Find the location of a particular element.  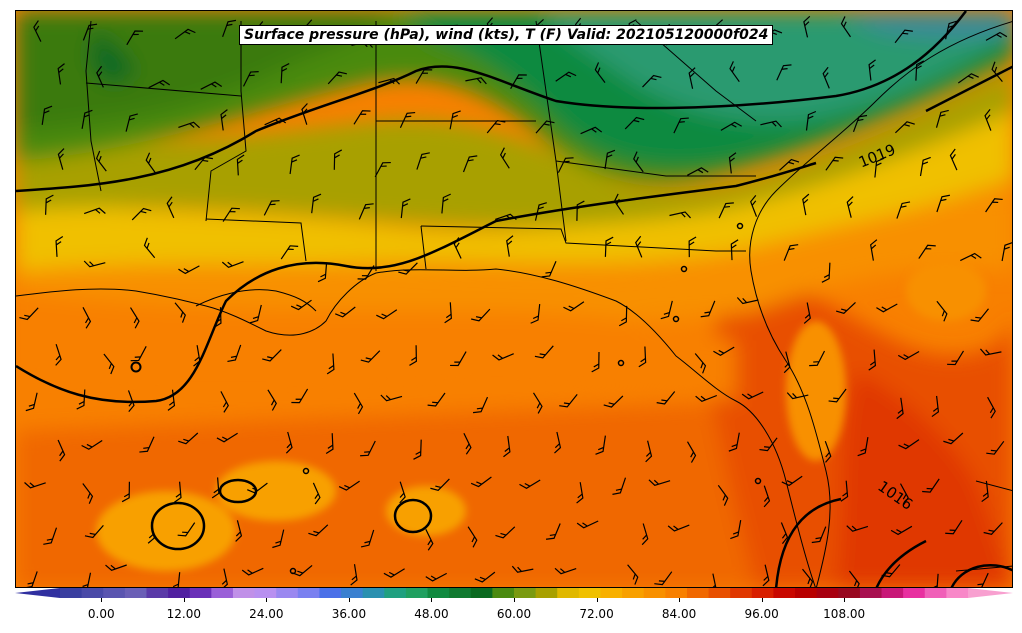

colorbar-tick-label: 96.00 is located at coordinates (761, 614).